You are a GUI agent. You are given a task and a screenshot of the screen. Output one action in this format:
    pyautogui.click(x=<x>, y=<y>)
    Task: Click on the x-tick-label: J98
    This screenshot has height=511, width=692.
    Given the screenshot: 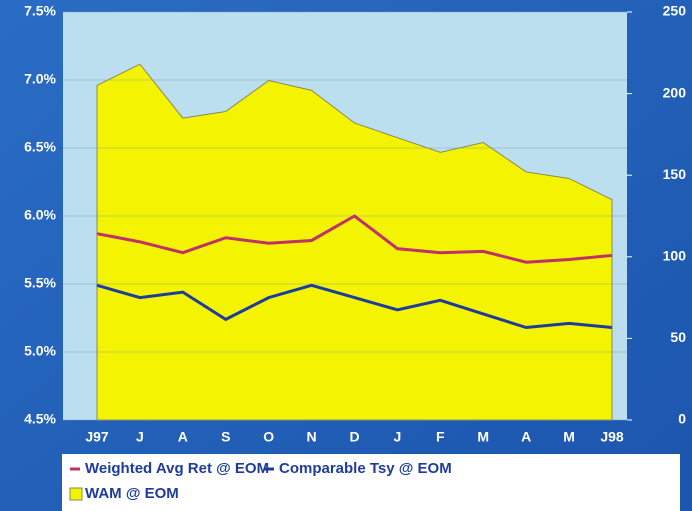 What is the action you would take?
    pyautogui.click(x=612, y=437)
    